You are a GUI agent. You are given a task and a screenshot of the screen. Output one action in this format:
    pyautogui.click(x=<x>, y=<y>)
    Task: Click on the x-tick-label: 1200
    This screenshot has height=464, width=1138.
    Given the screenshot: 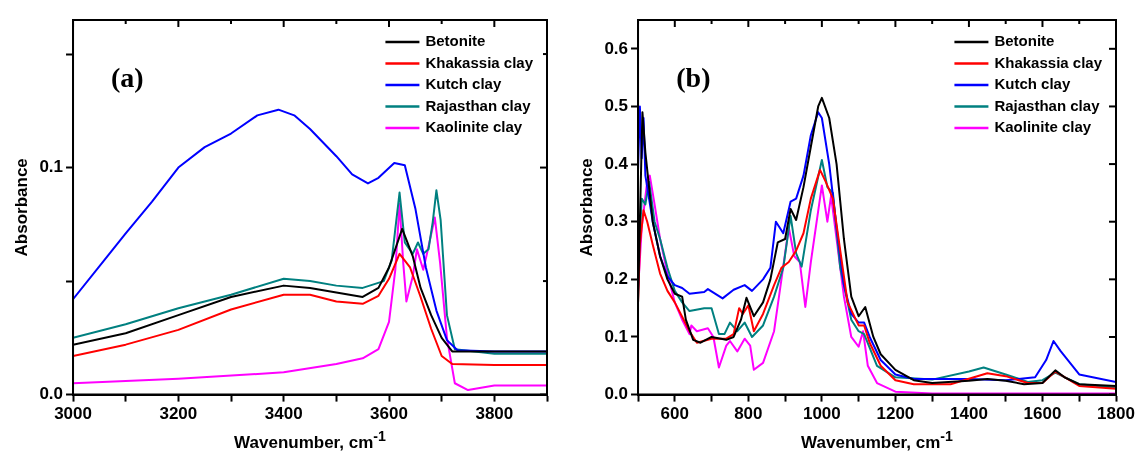 What is the action you would take?
    pyautogui.click(x=895, y=414)
    